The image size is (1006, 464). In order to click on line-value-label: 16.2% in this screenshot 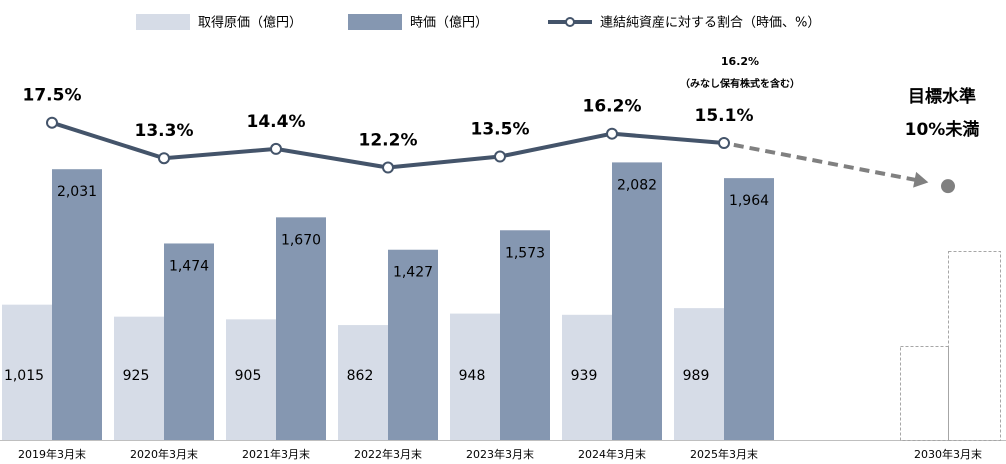, I will do `click(612, 107)`.